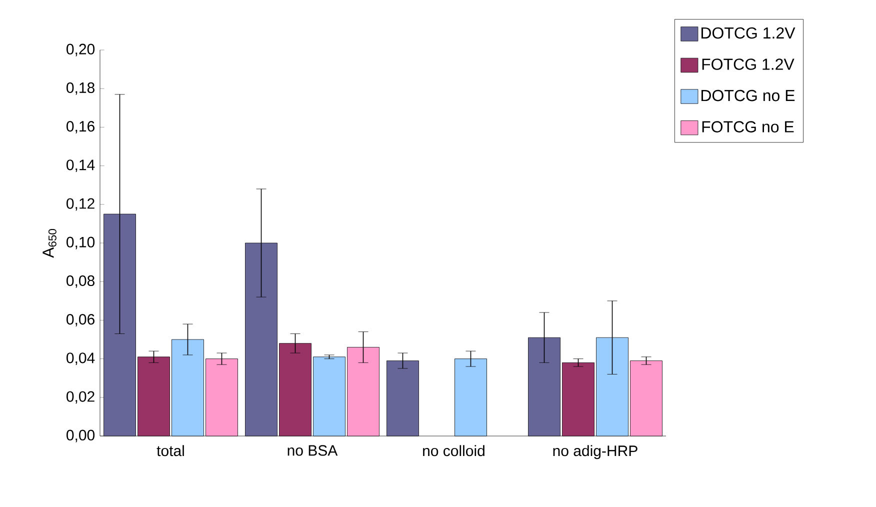  Describe the element at coordinates (80, 281) in the screenshot. I see `y-tick-label: 0,08` at that location.